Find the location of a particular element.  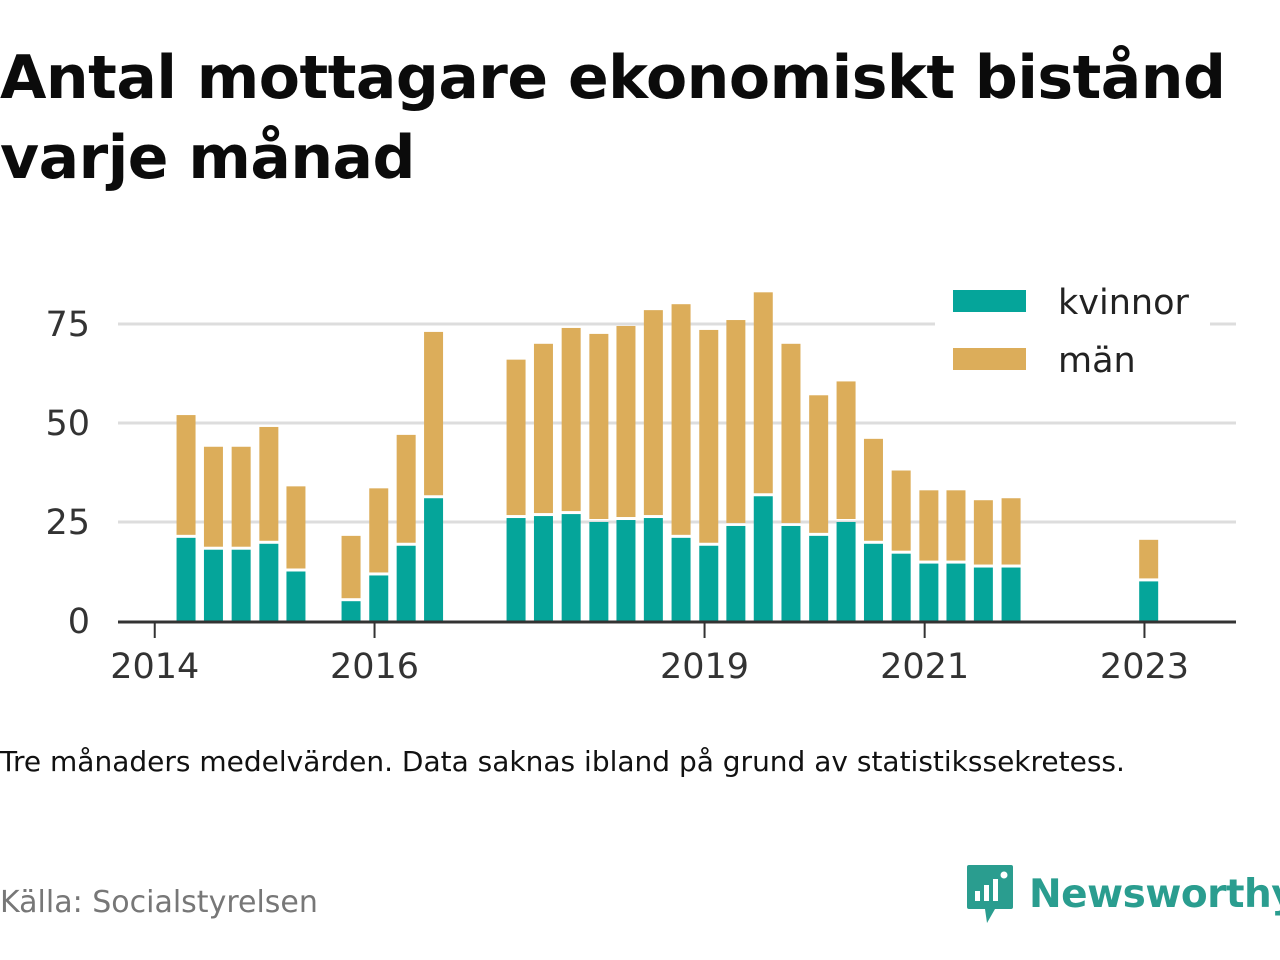

y-tick-label: 0 is located at coordinates (79, 622).